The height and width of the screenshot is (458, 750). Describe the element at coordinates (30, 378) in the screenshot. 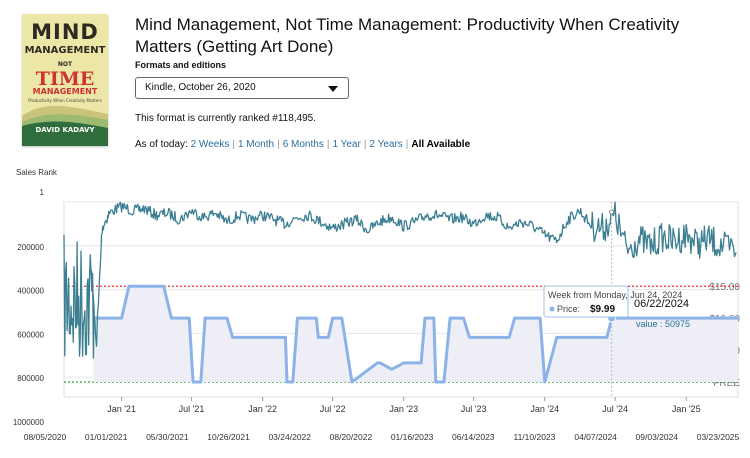

I see `rank-tick-label-4: 800000` at that location.